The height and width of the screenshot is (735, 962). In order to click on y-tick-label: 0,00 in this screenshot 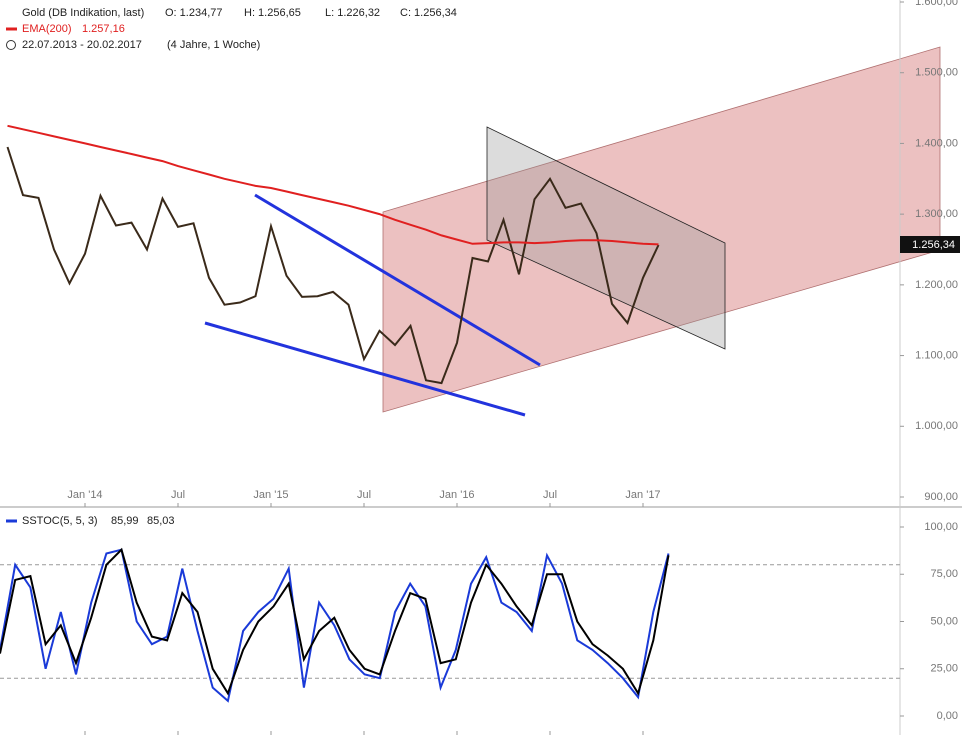, I will do `click(947, 716)`.